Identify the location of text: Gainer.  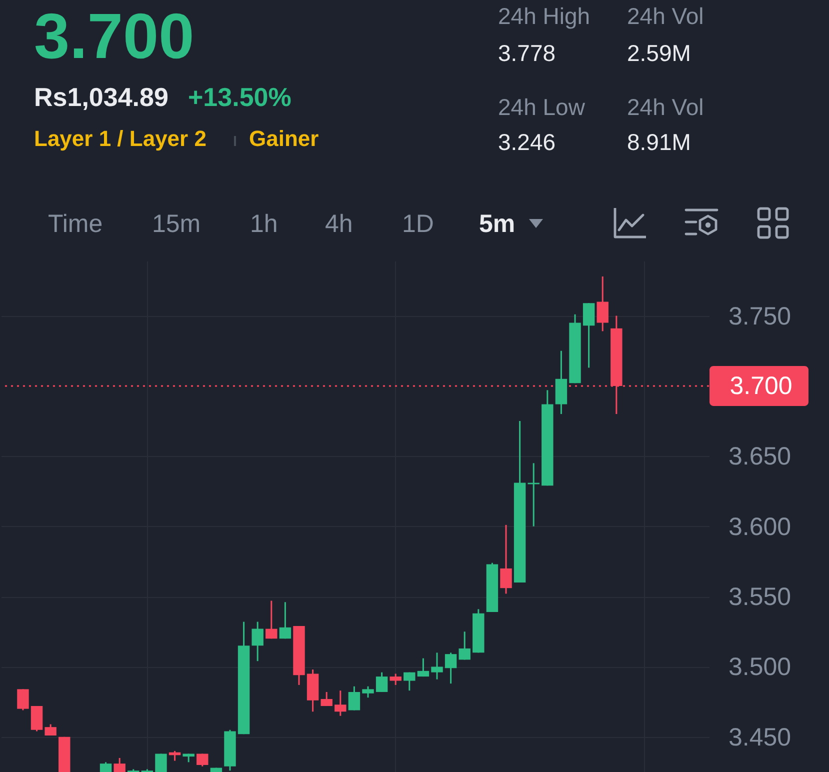
(284, 138).